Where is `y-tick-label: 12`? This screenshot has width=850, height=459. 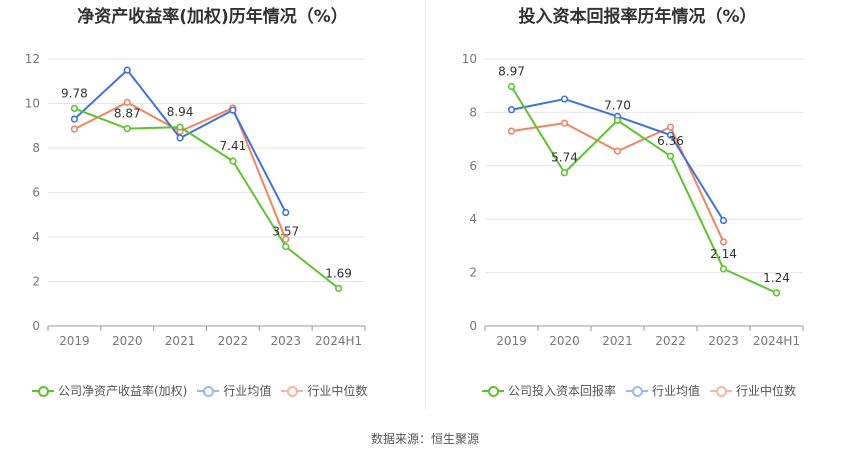
y-tick-label: 12 is located at coordinates (32, 59).